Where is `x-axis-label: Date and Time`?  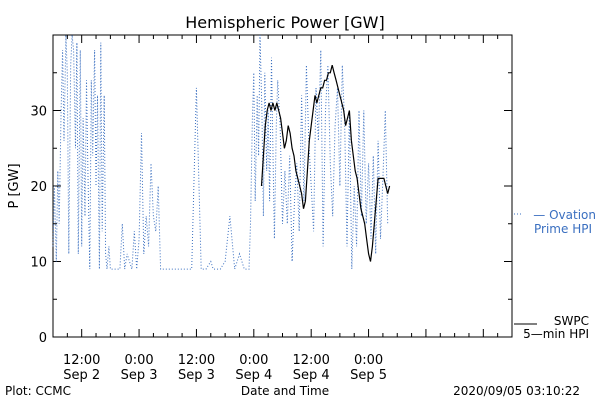
x-axis-label: Date and Time is located at coordinates (285, 391).